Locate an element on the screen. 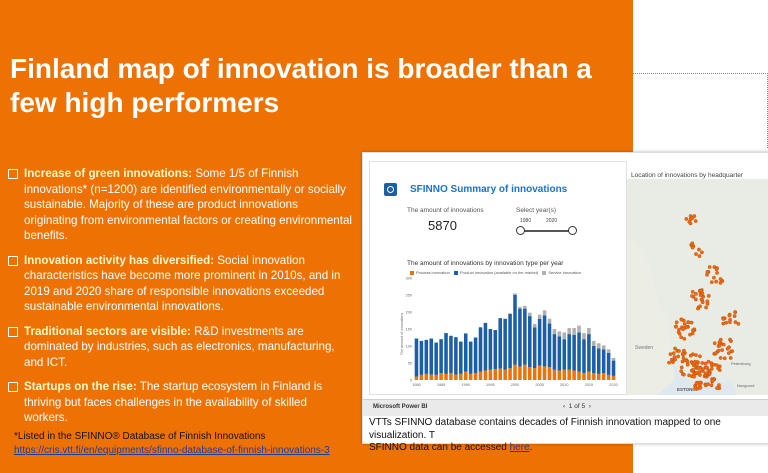  year-slider-track is located at coordinates (546, 231).